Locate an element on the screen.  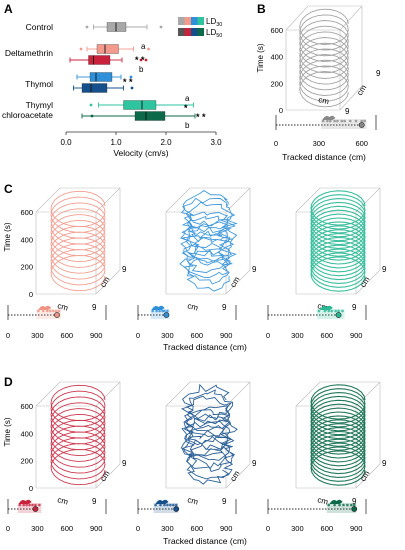
panel-b-x-title: Tracked distance (cm) is located at coordinates (324, 157).